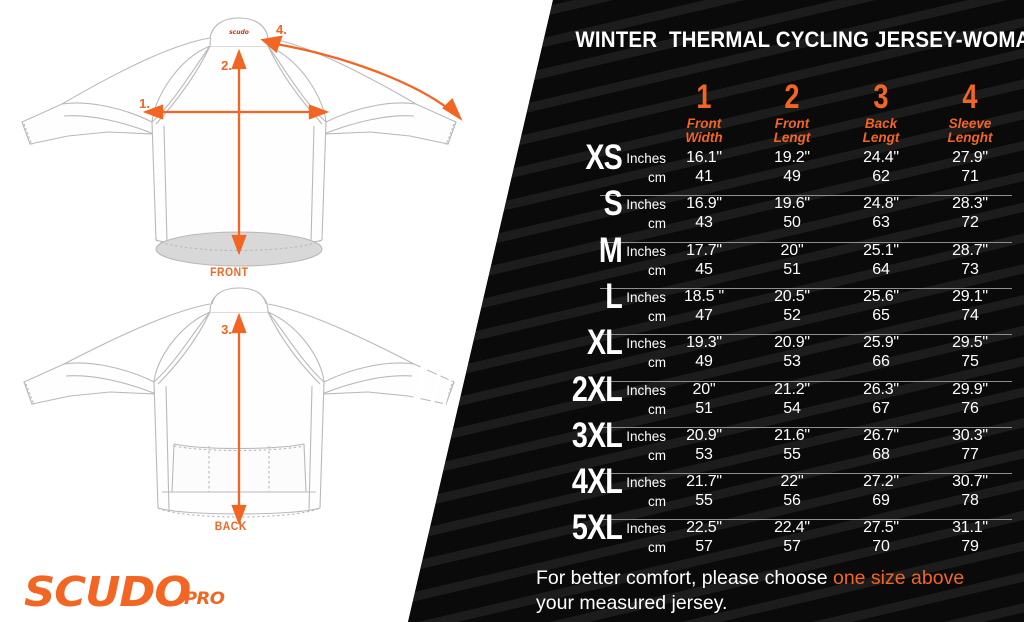 The image size is (1024, 622). I want to click on page-title: WINTER THERMAL CYCLING JERSEY-WOMAN, so click(799, 39).